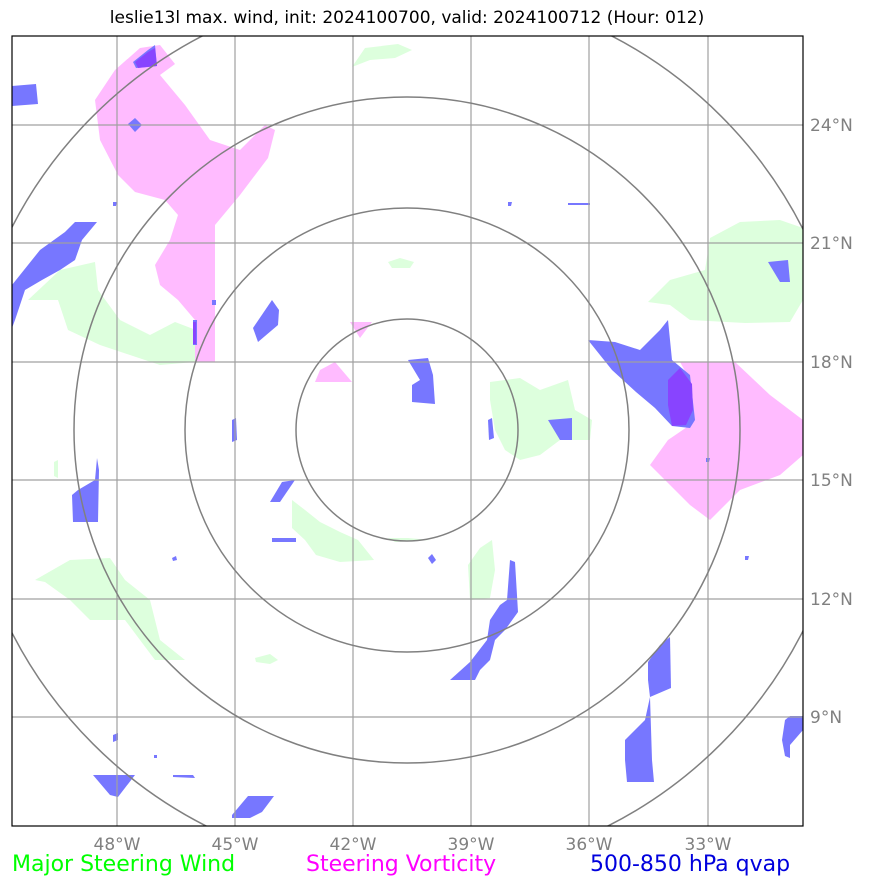  What do you see at coordinates (826, 718) in the screenshot?
I see `lat-tick-label: 9°N` at bounding box center [826, 718].